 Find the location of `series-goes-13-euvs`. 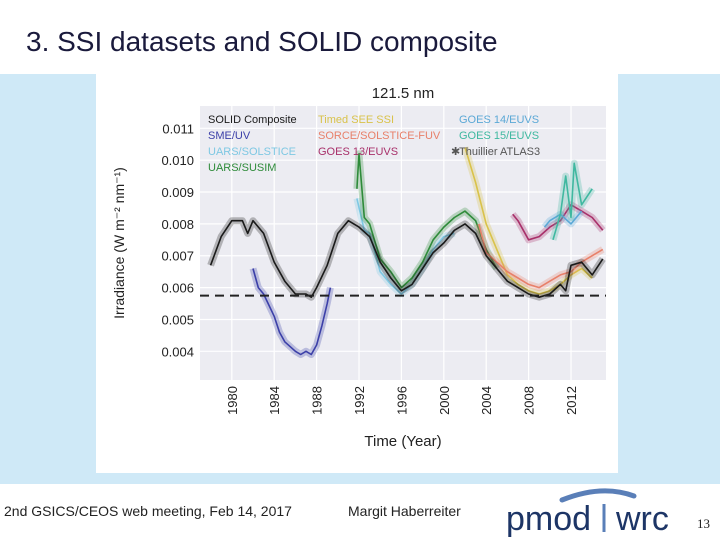

series-goes-13-euvs is located at coordinates (558, 222).